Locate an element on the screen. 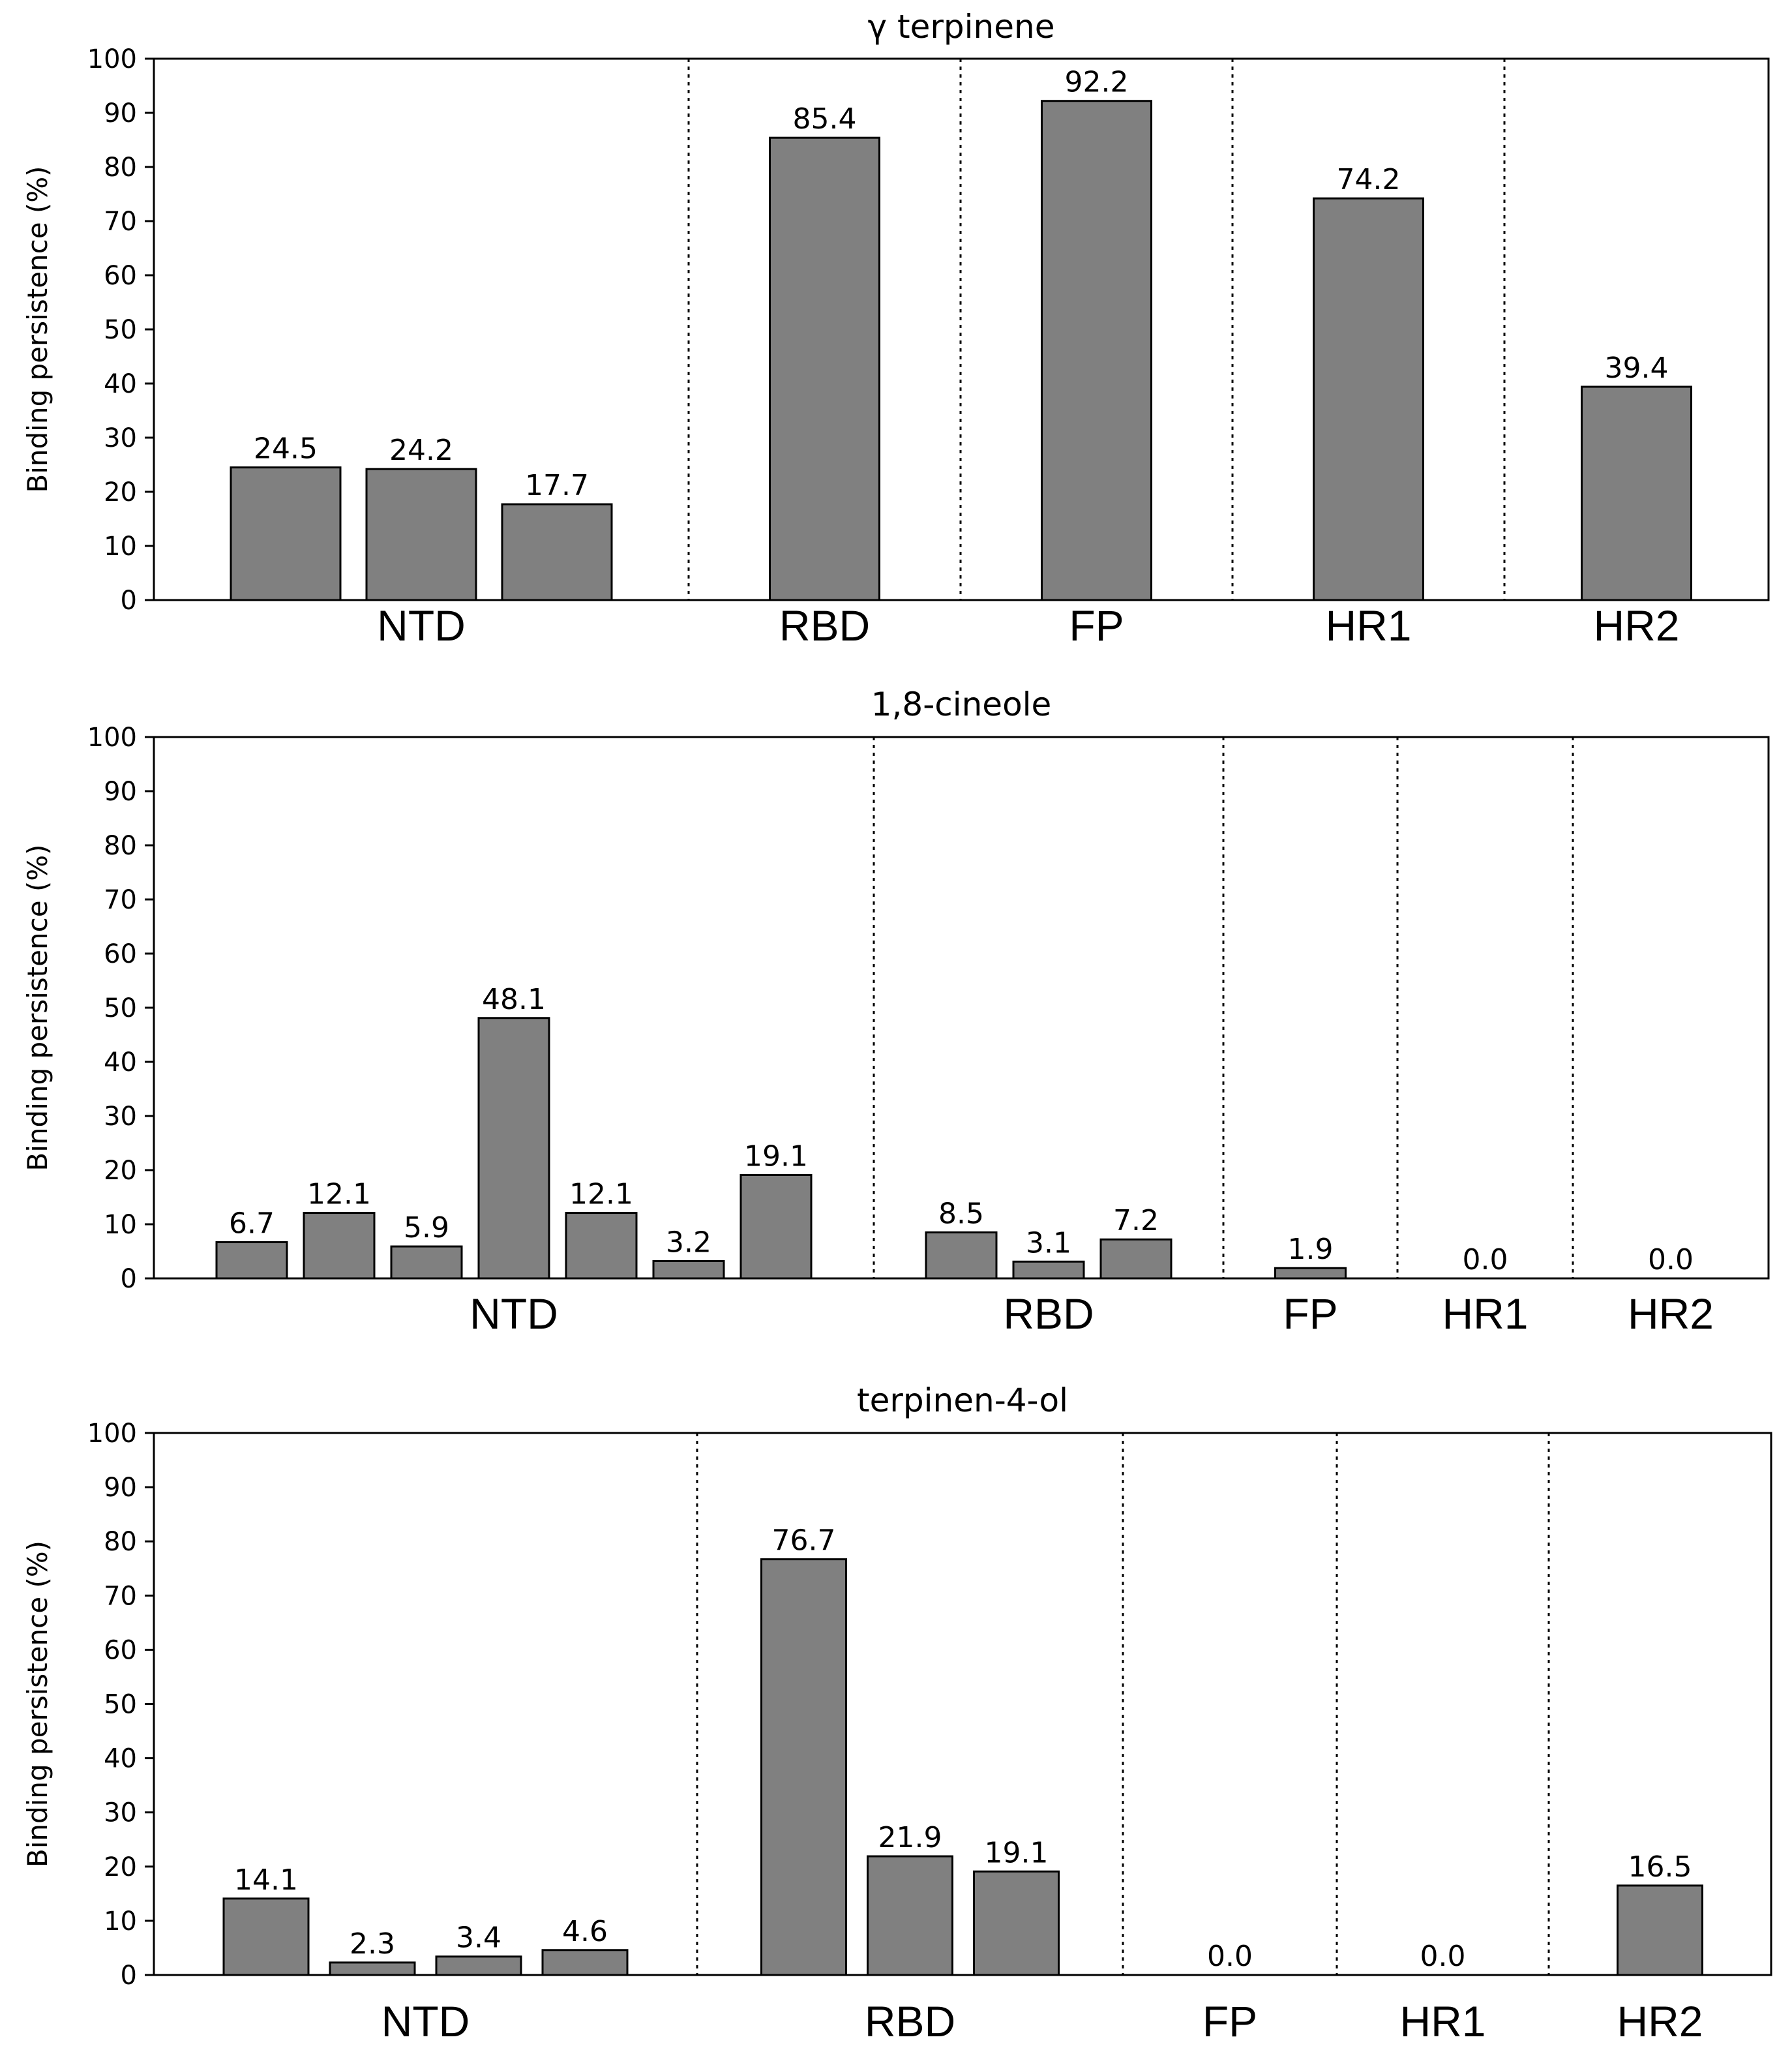  bar-value-label: 24.2 is located at coordinates (421, 450).